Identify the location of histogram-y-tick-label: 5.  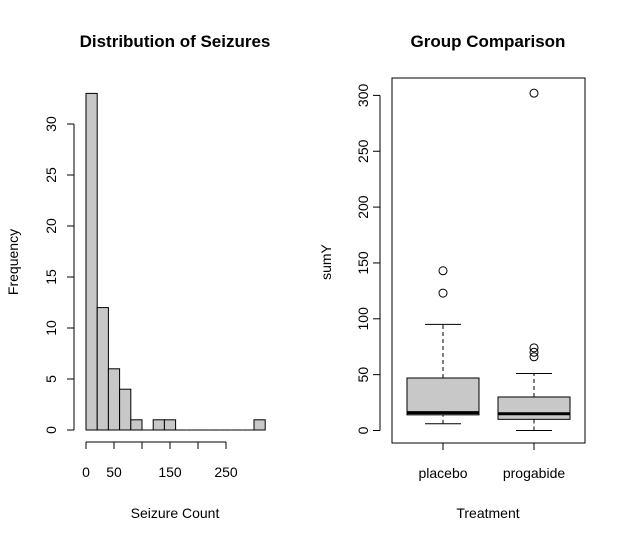
(51, 379).